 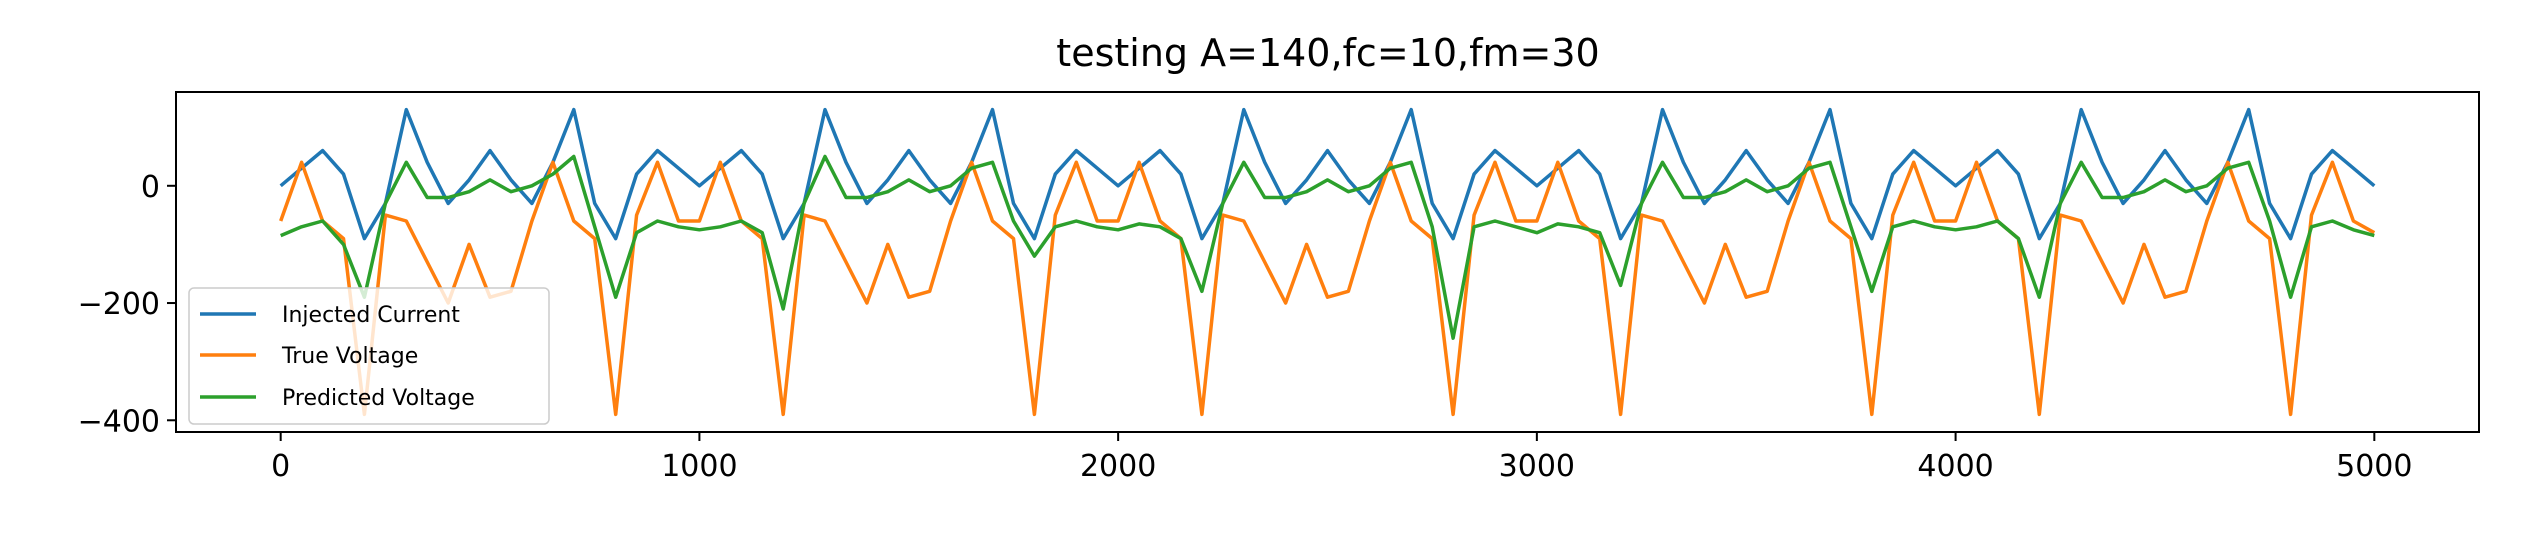 What do you see at coordinates (2374, 466) in the screenshot?
I see `x-tick-label: 5000` at bounding box center [2374, 466].